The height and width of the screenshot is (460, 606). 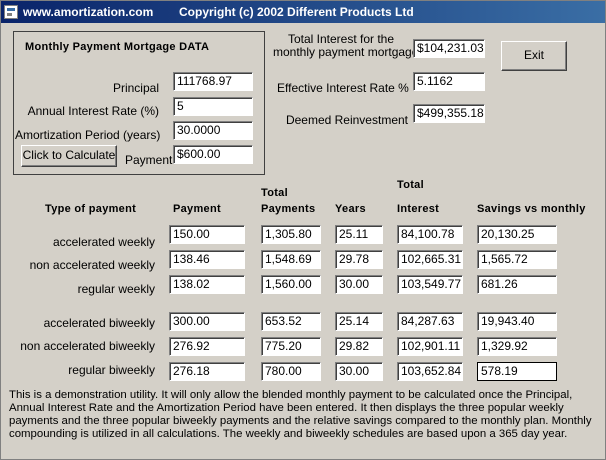 I want to click on row-total-payments-field: 775.20, so click(x=291, y=346).